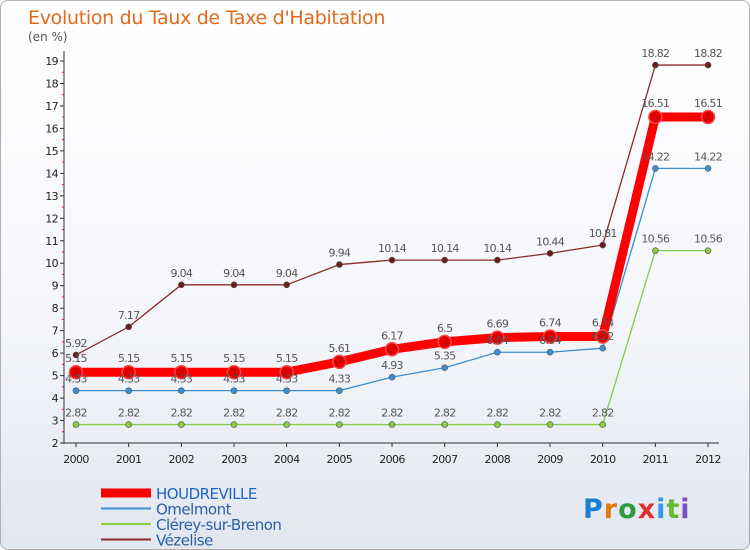 This screenshot has height=550, width=750. Describe the element at coordinates (51, 218) in the screenshot. I see `y-tick-label: 12` at that location.